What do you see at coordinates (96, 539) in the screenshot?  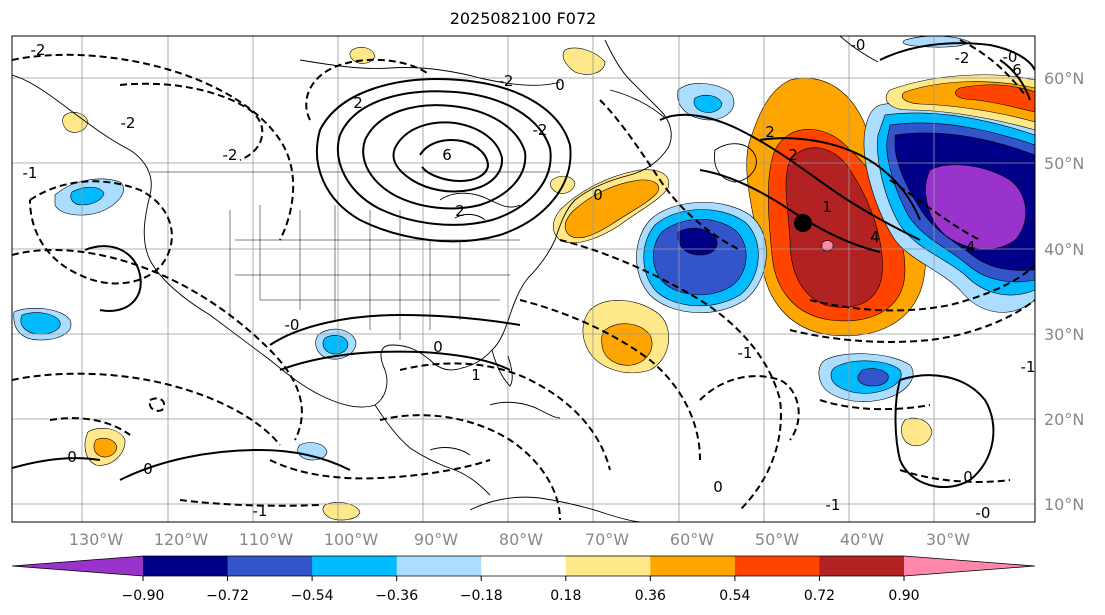 I see `lon-label-130w: 130°W` at bounding box center [96, 539].